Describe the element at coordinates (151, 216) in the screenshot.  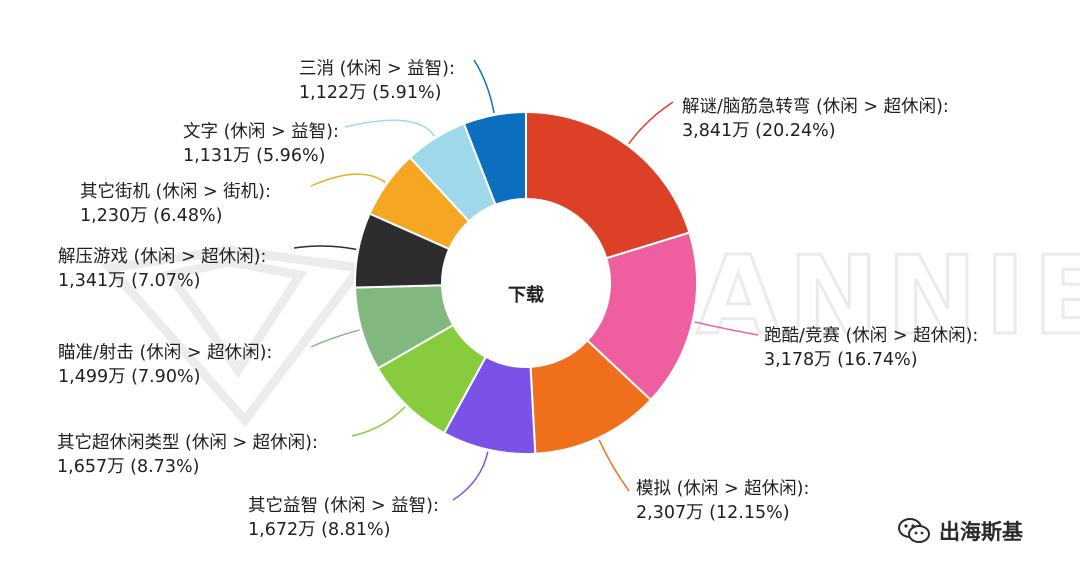
I see `slice-value-label: 1,230万 (6.48%)` at that location.